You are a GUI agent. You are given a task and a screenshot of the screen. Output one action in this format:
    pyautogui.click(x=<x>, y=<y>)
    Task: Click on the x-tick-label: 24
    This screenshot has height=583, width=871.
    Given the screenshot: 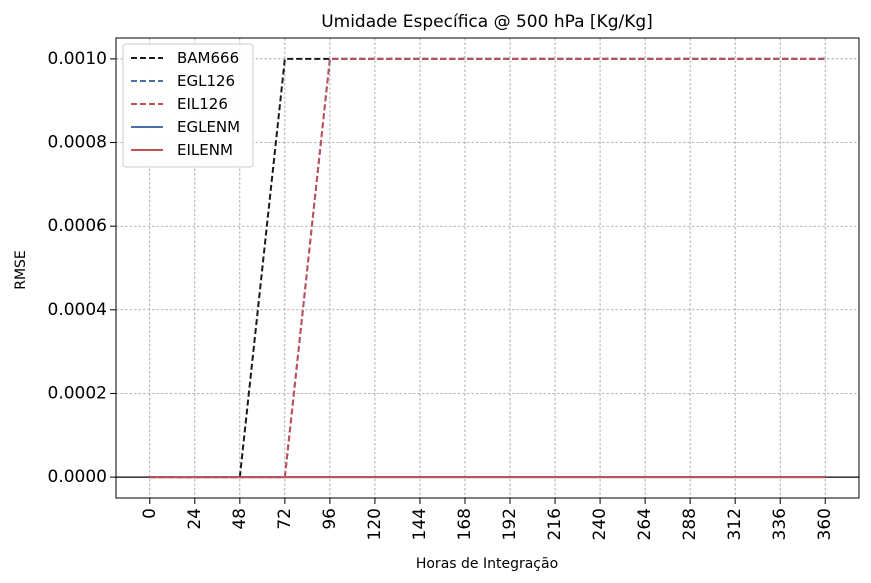 What is the action you would take?
    pyautogui.click(x=195, y=519)
    